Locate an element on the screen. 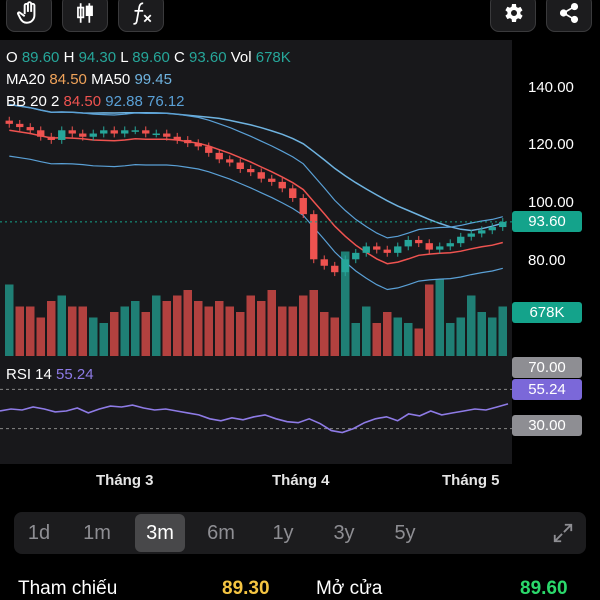 The image size is (600, 600). indicators-button is located at coordinates (141, 16).